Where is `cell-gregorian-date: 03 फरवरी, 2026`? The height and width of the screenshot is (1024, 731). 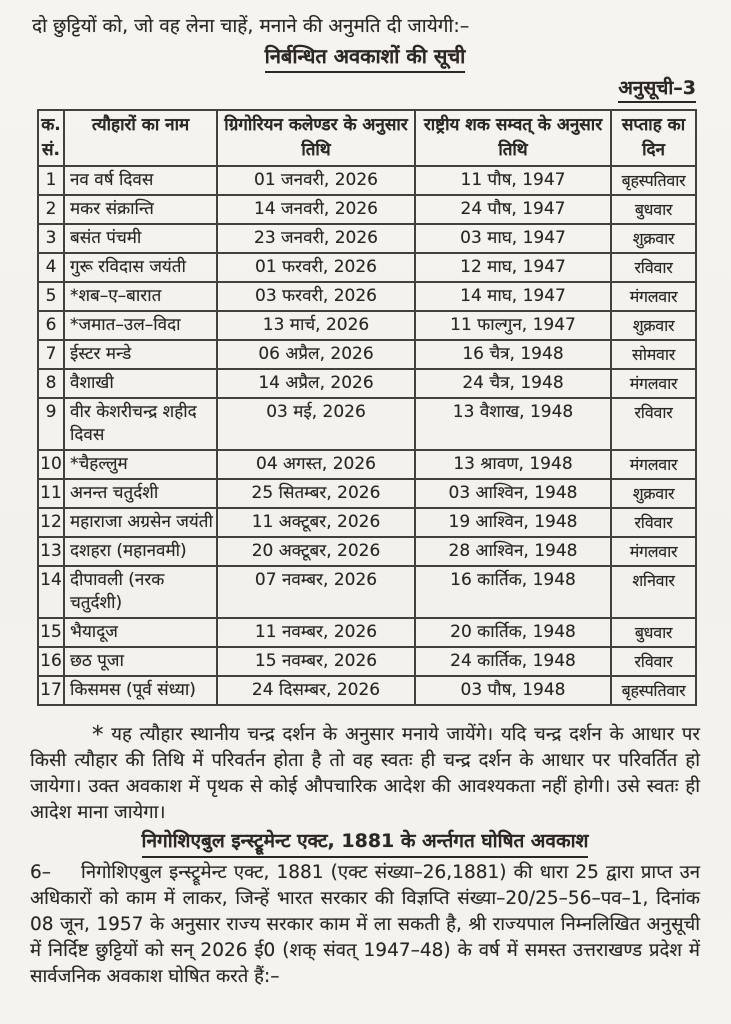
cell-gregorian-date: 03 फरवरी, 2026 is located at coordinates (316, 296).